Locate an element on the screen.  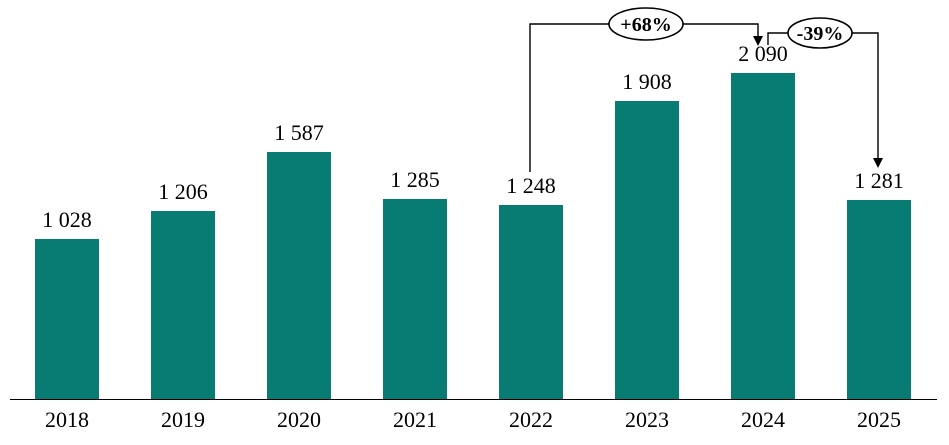
bar-value-label-2019: 1 206 is located at coordinates (183, 191).